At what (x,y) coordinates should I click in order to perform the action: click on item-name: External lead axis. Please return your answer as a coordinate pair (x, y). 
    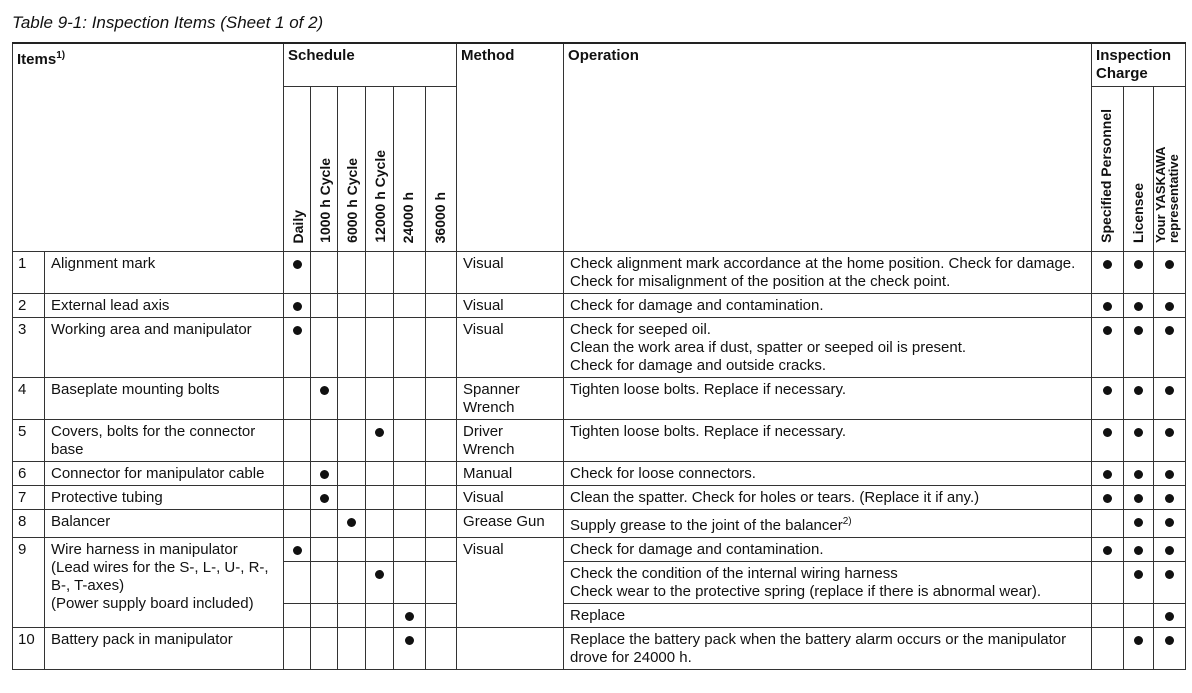
    Looking at the image, I should click on (164, 305).